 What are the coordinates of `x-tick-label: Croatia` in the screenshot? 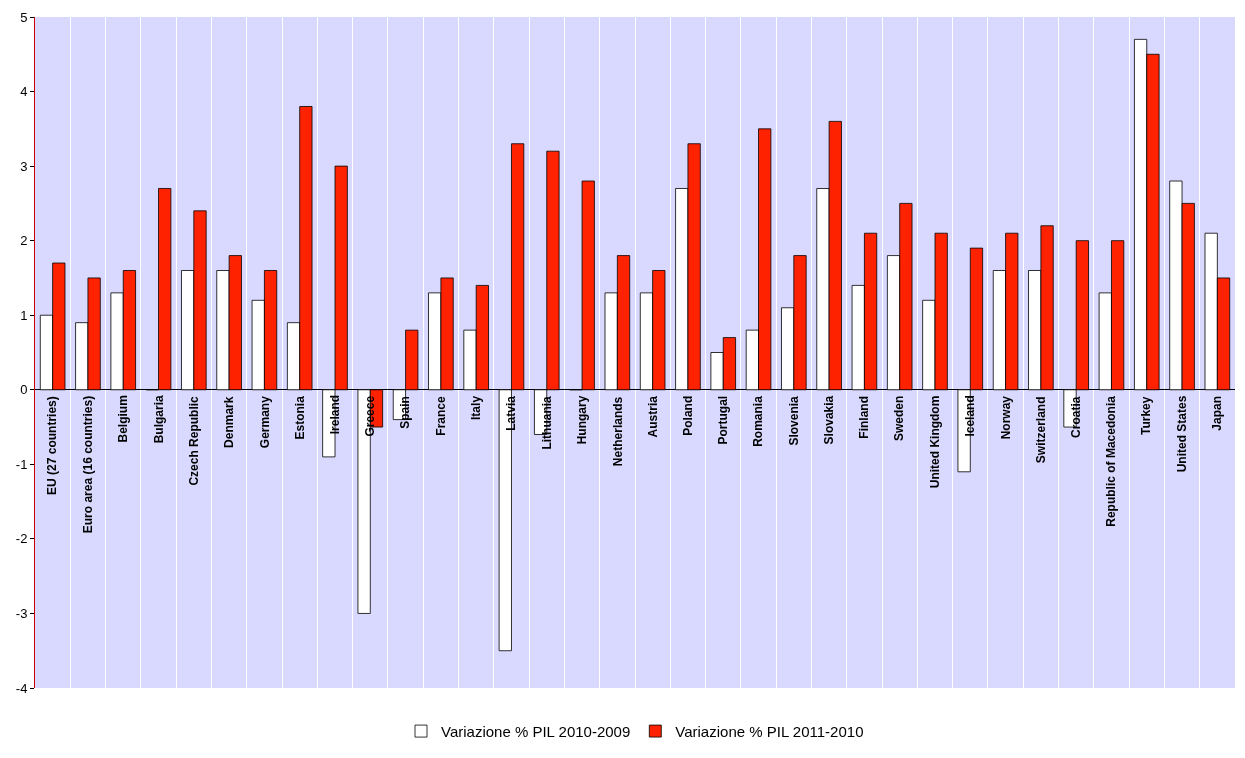 It's located at (1076, 417).